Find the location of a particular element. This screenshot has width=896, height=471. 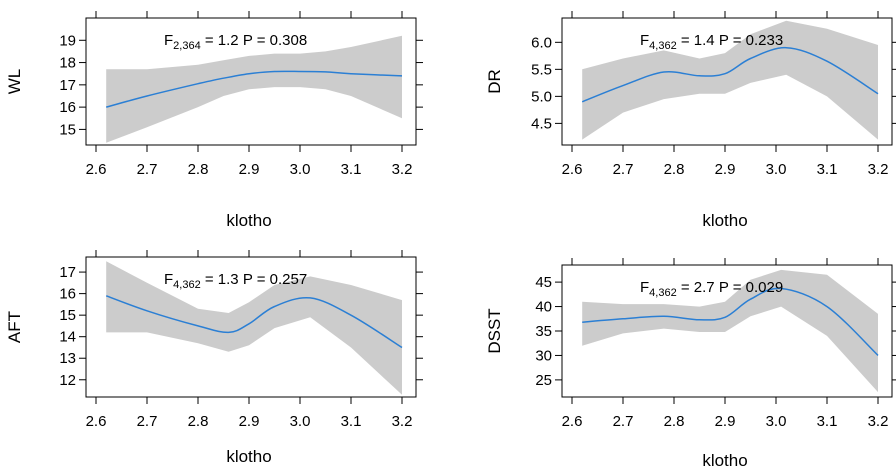

y-axis-label: DR is located at coordinates (494, 81).